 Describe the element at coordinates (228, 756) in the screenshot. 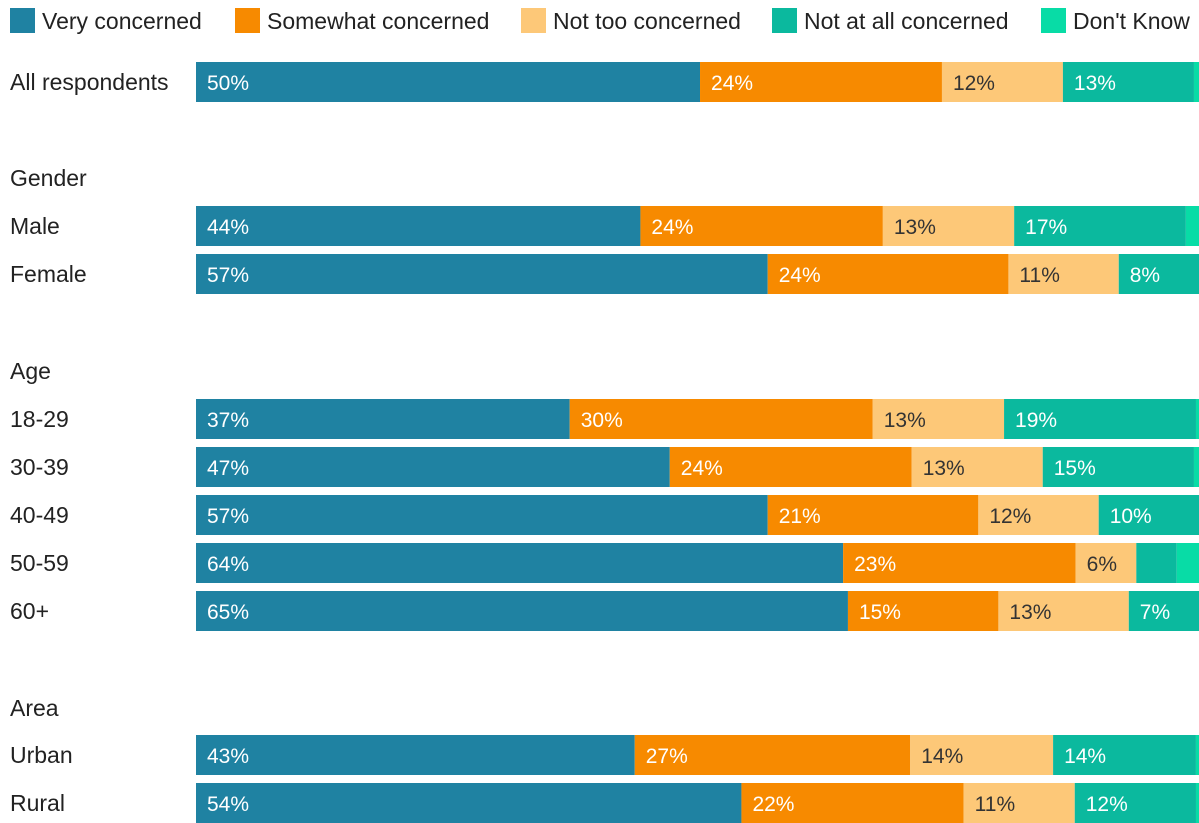

I see `data-label: 43%` at that location.